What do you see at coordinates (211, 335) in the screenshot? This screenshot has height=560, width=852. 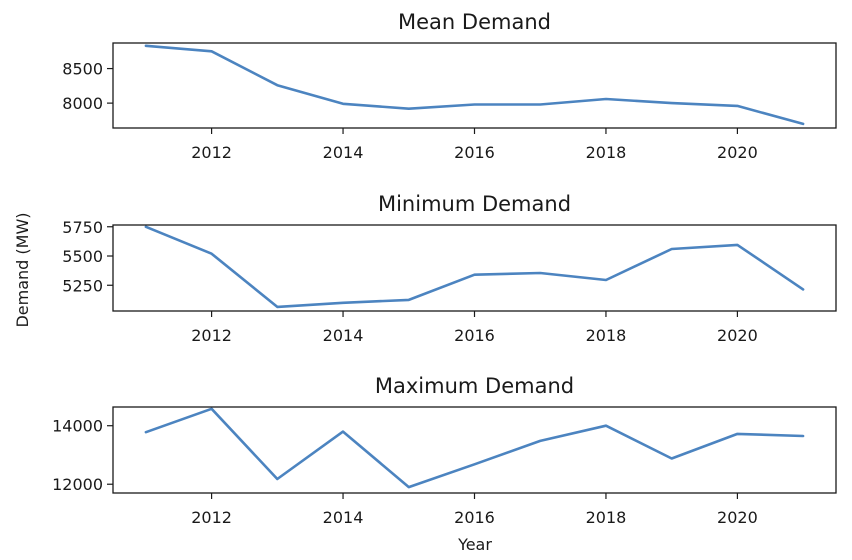 I see `minimum-x-tick-label: 2012` at bounding box center [211, 335].